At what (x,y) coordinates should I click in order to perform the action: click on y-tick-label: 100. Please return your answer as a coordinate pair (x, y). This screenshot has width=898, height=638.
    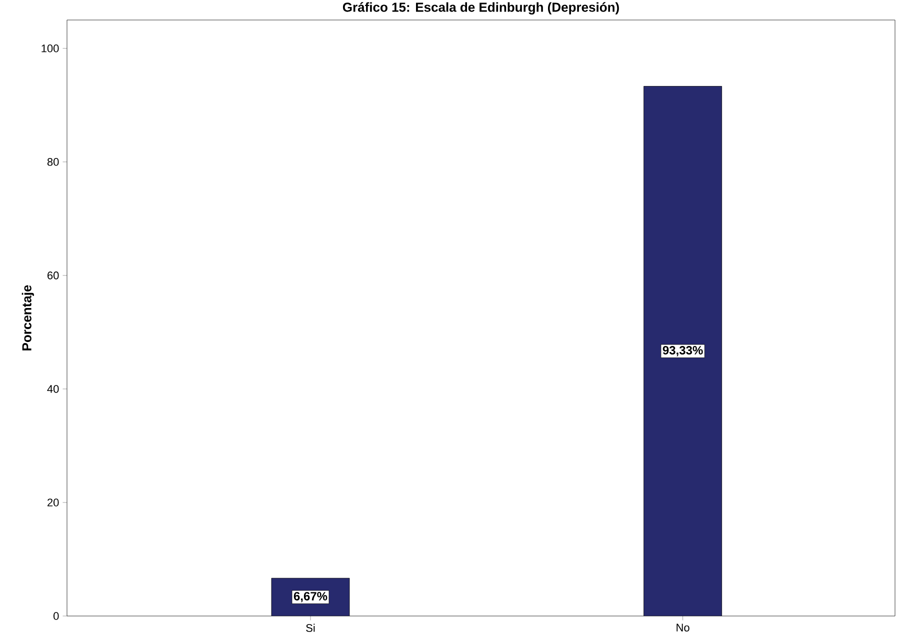
    Looking at the image, I should click on (50, 48).